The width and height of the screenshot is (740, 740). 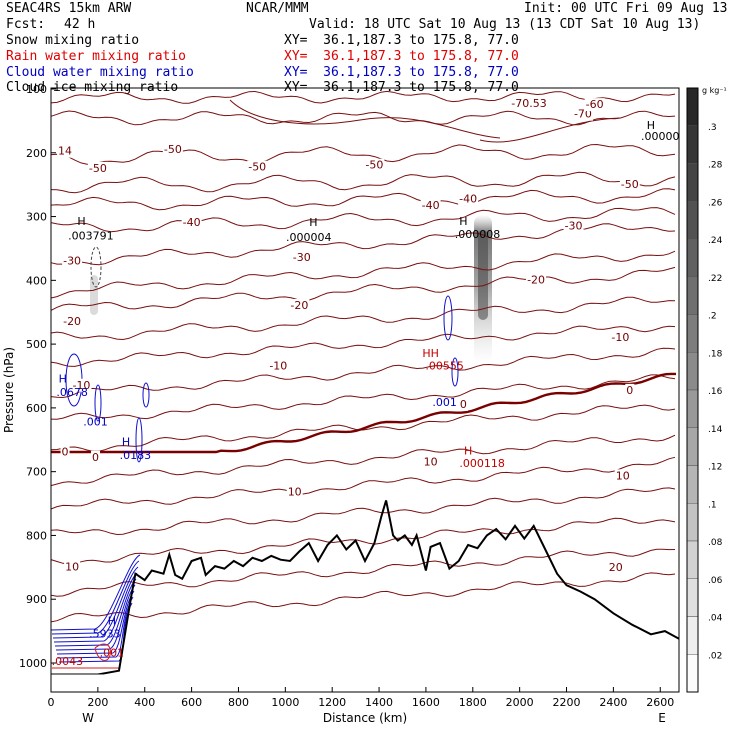 I want to click on x-tick-label: 2400, so click(x=613, y=702).